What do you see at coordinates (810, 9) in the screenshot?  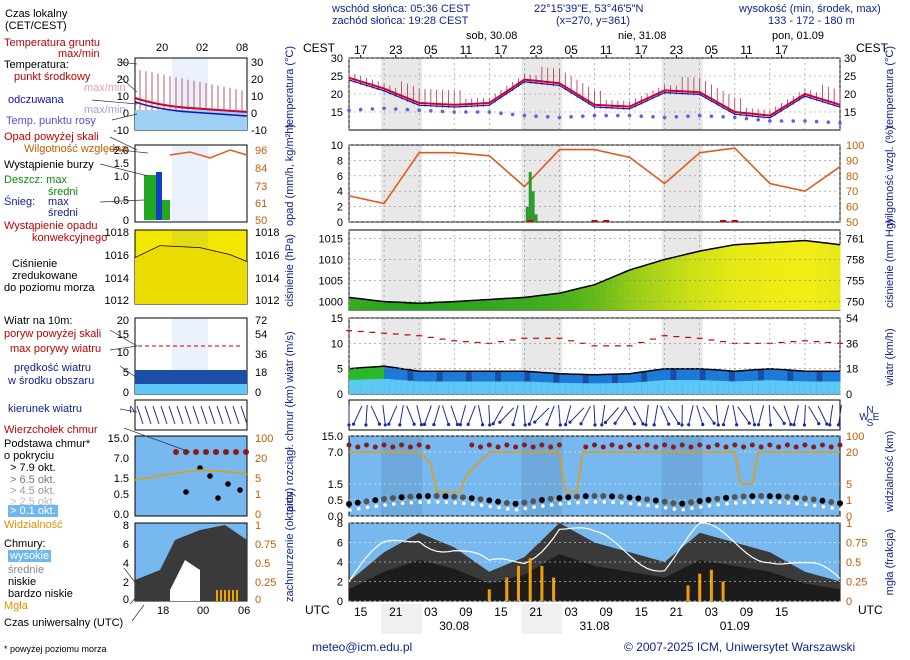 I see `altitude-label: wysokość (min, środek, max)` at bounding box center [810, 9].